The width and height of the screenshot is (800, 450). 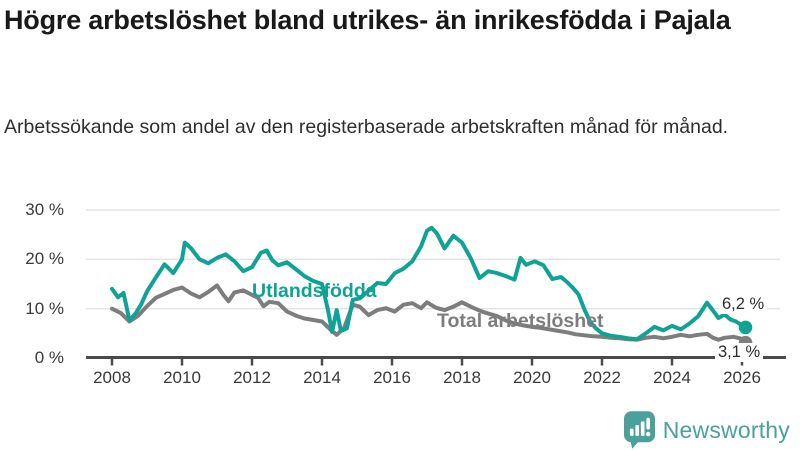 I want to click on x-tick-label-2022: 2022, so click(x=602, y=377).